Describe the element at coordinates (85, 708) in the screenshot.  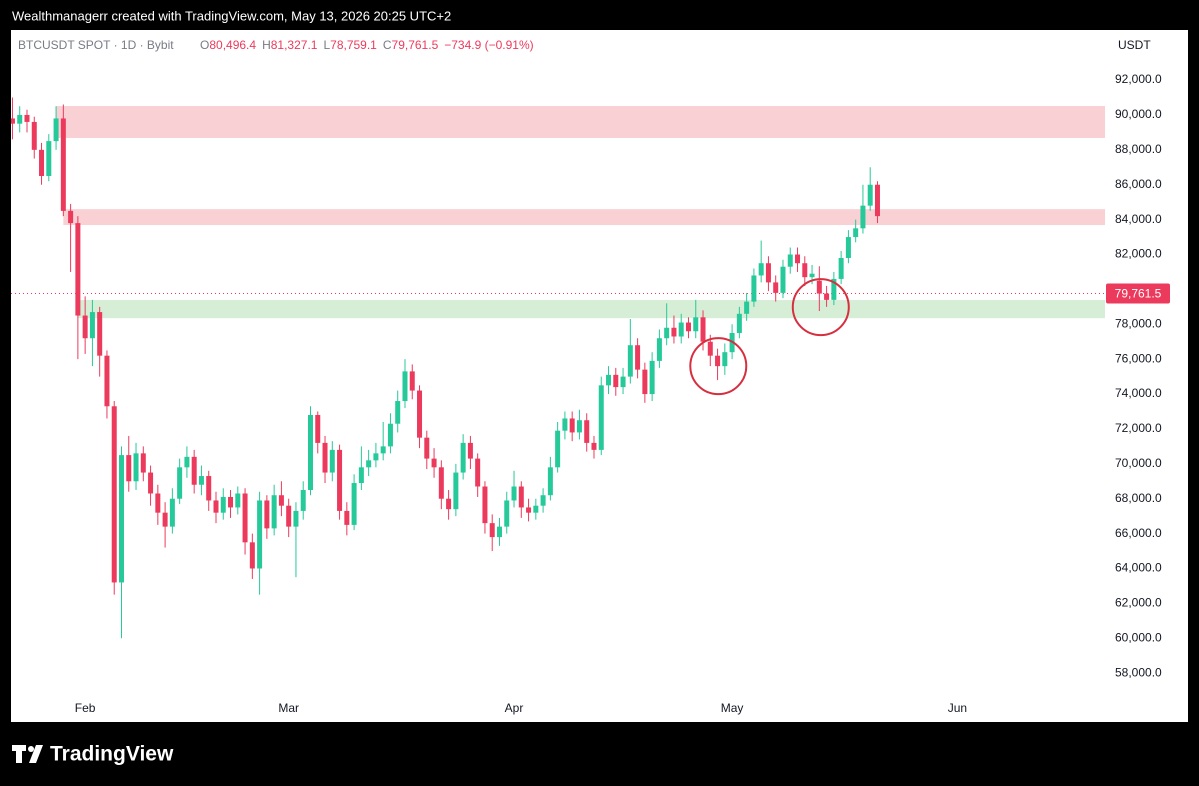
I see `x-tick-label: Feb` at that location.